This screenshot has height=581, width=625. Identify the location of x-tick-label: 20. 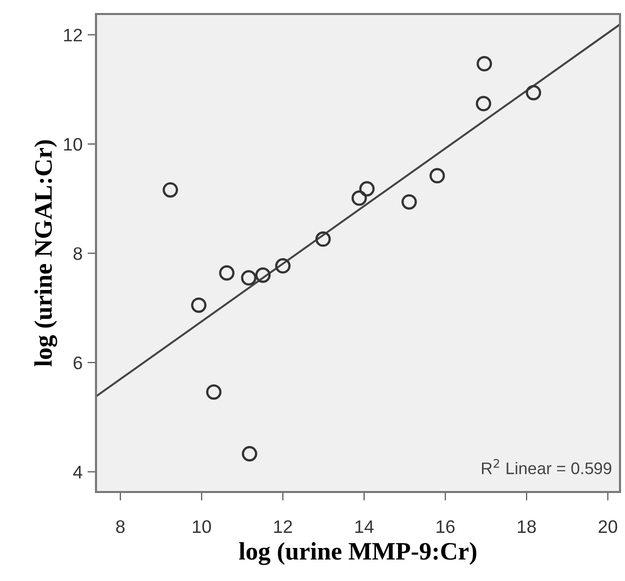
(608, 527).